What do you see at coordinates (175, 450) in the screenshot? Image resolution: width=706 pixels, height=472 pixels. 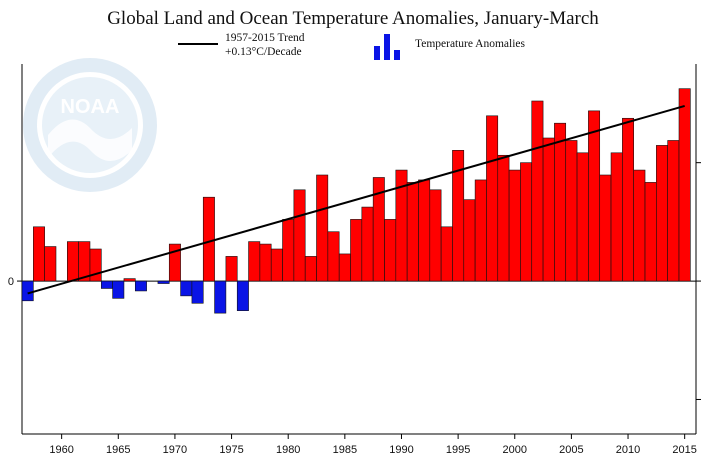 I see `x-tick-label-1970: 1970` at bounding box center [175, 450].